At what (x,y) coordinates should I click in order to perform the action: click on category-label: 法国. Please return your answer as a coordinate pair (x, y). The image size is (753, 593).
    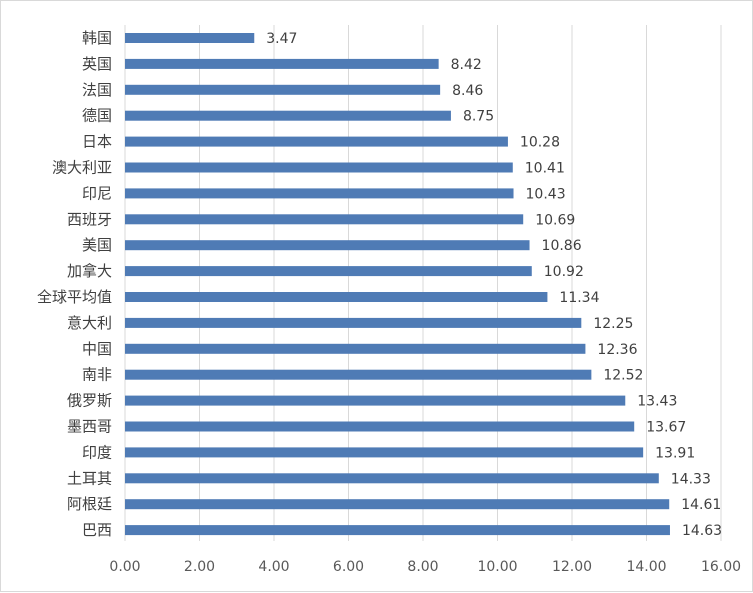
    Looking at the image, I should click on (97, 90).